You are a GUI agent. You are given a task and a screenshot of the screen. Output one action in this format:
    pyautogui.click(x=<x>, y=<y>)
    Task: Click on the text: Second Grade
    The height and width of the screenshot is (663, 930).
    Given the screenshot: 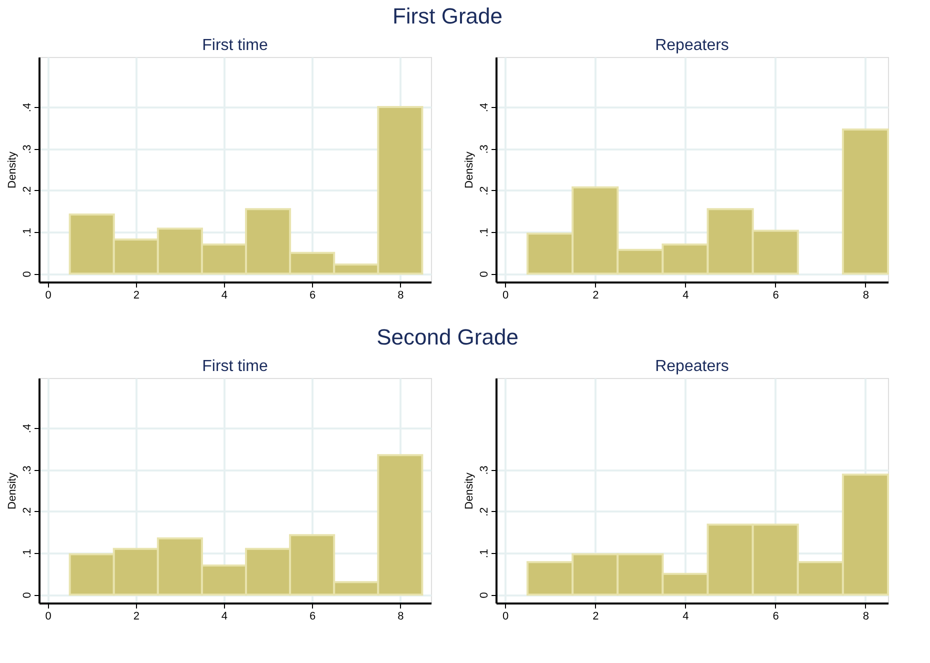 What is the action you would take?
    pyautogui.click(x=447, y=337)
    